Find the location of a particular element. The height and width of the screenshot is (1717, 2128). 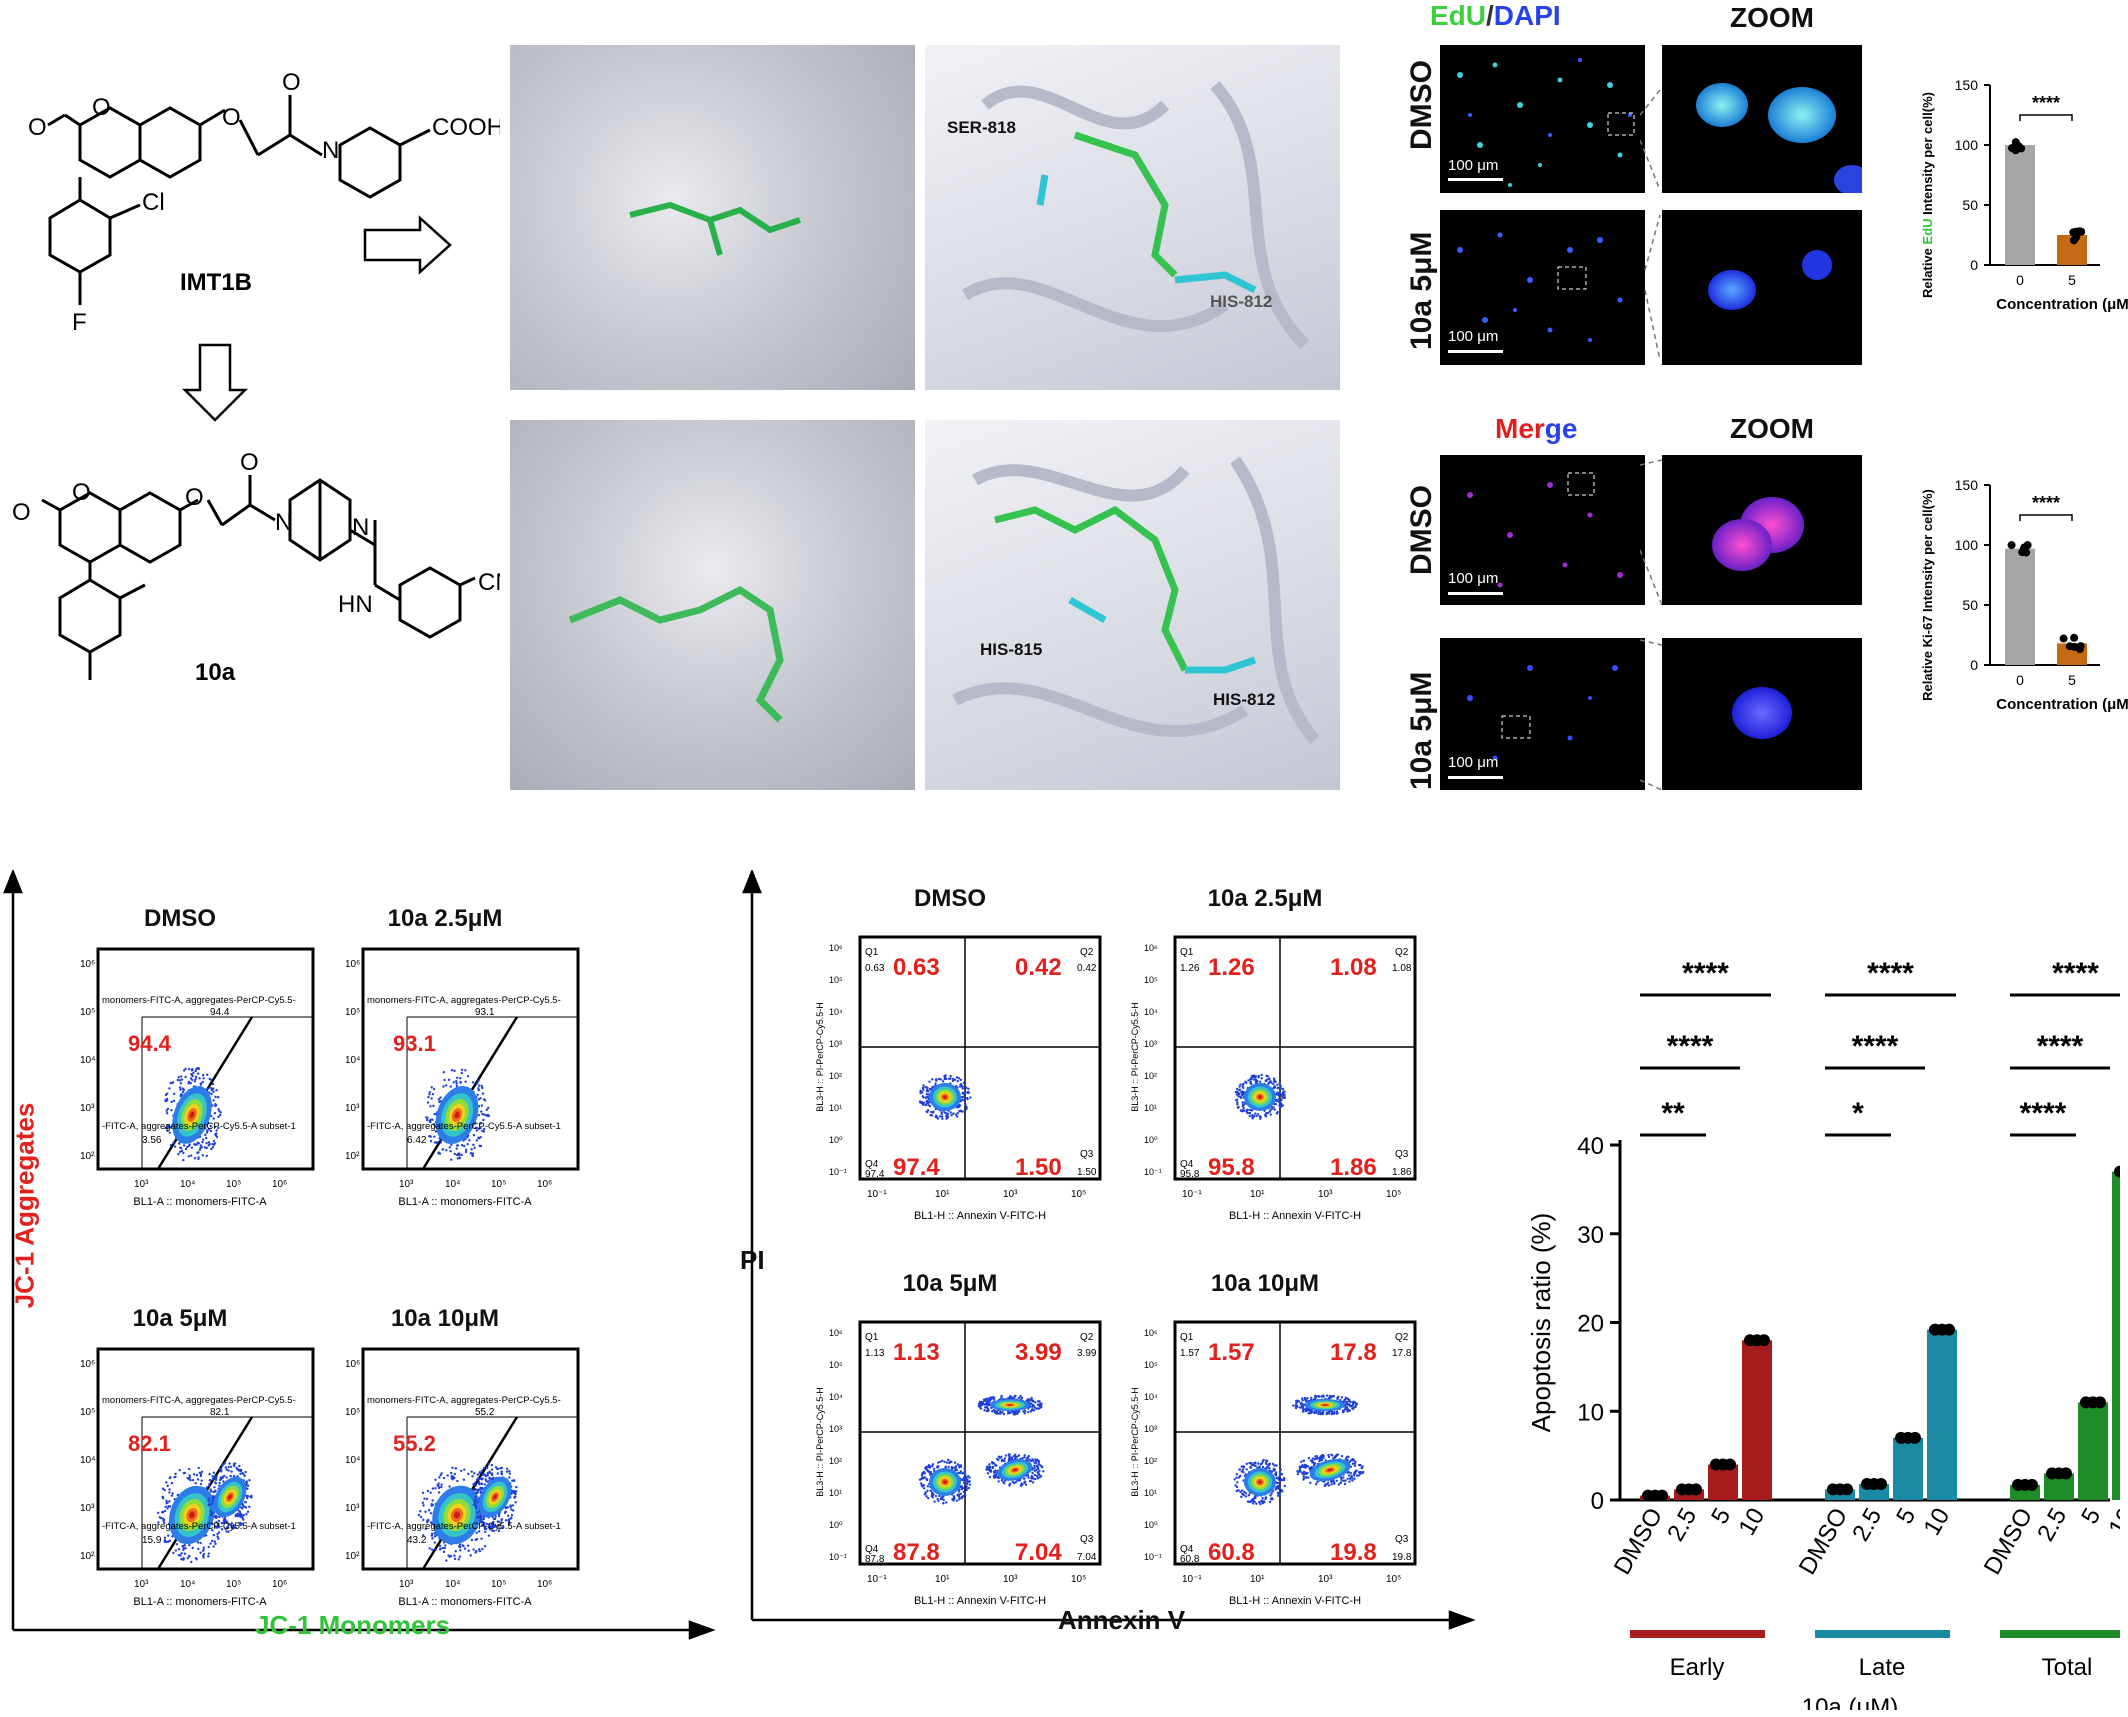

quadrant-value: 1.26 is located at coordinates (1190, 968).